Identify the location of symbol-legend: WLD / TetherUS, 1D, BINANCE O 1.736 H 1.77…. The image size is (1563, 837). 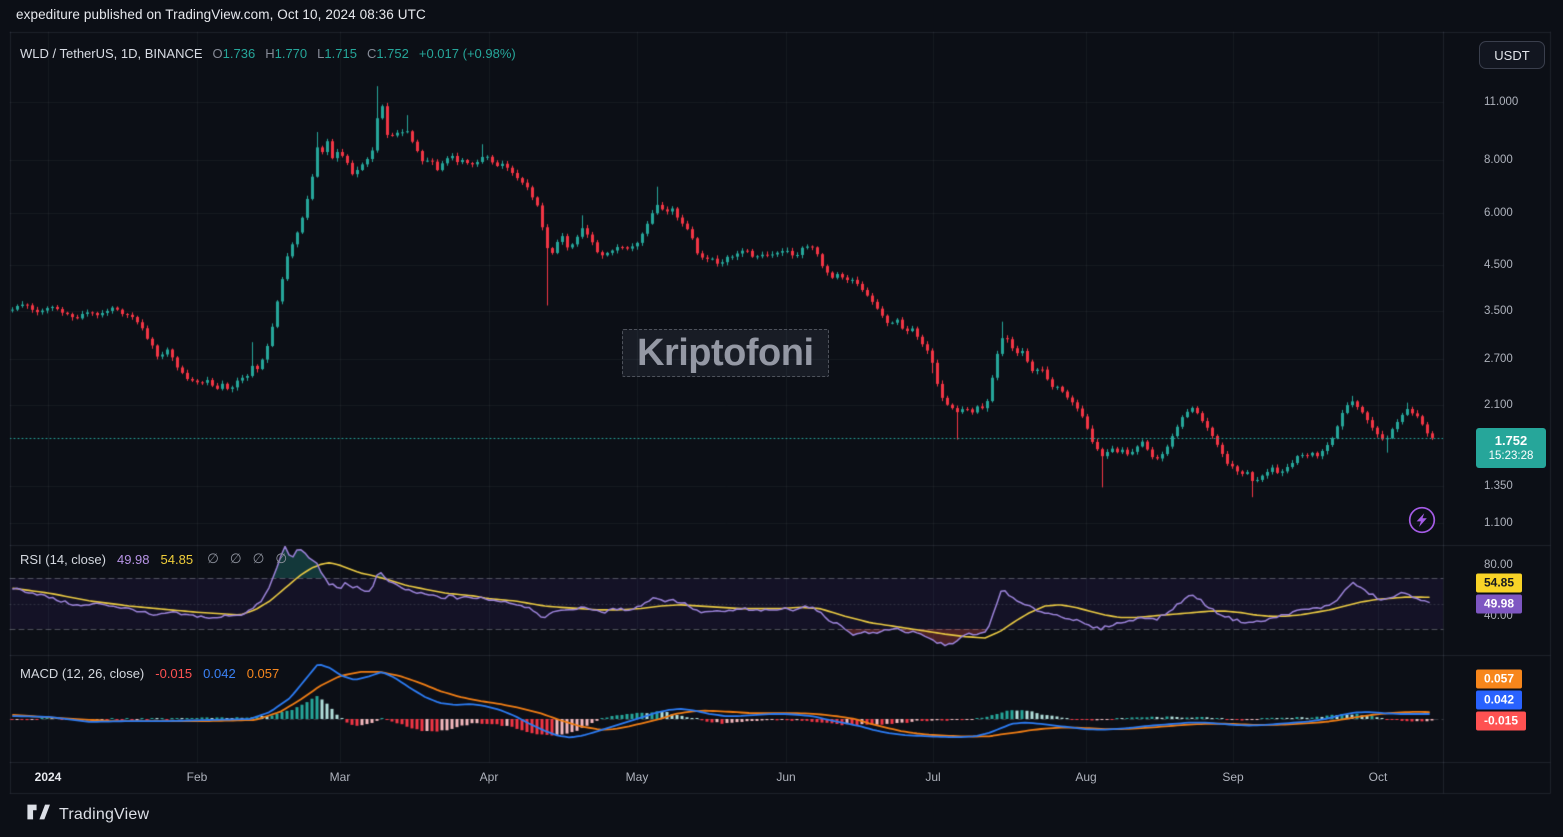
(268, 53).